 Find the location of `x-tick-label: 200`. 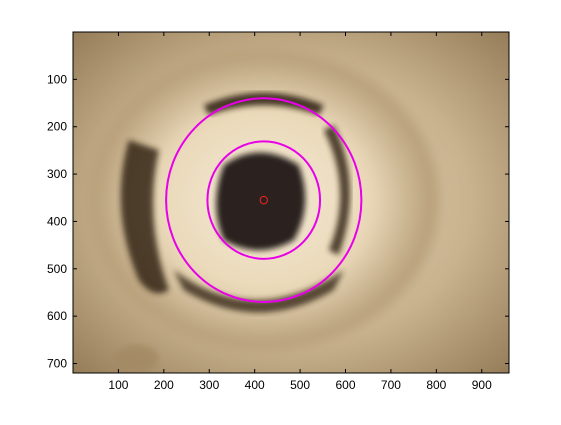

x-tick-label: 200 is located at coordinates (164, 385).